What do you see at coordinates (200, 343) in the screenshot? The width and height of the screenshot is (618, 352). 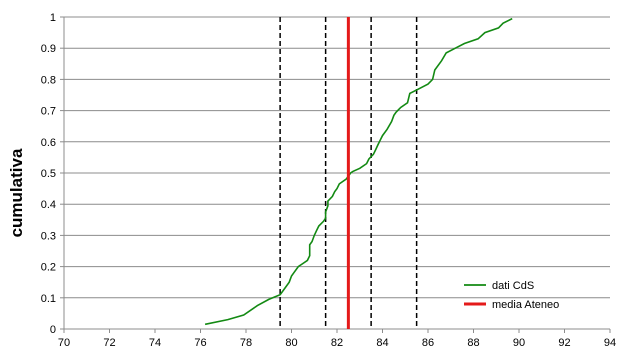 I see `x-tick-label: 76` at bounding box center [200, 343].